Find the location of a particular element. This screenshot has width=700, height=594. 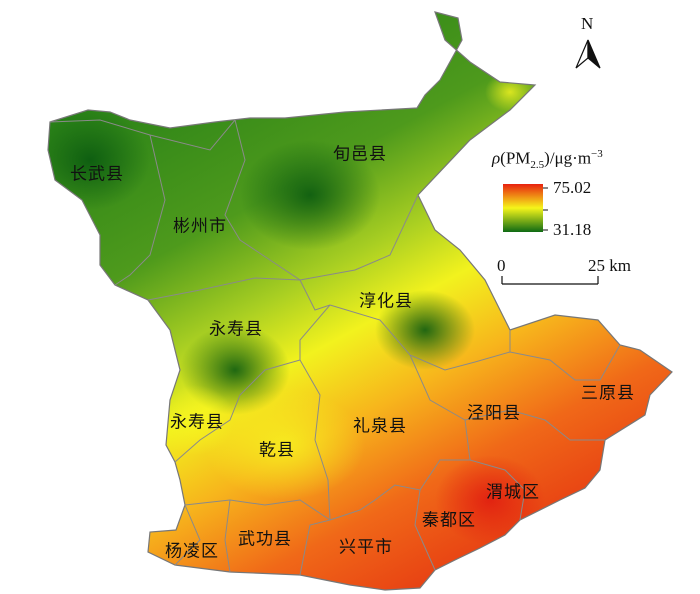

county-label-qindu: 秦都区 is located at coordinates (449, 520).